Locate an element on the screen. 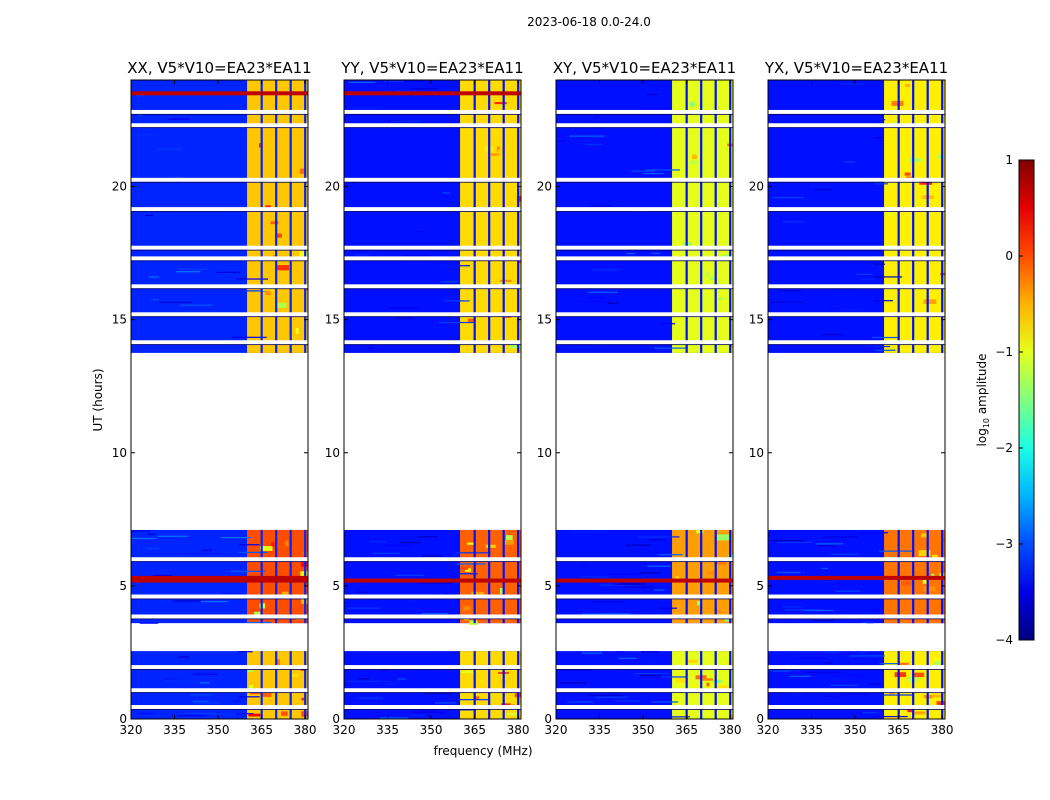 The width and height of the screenshot is (1050, 800). y-tick-label: 20 is located at coordinates (332, 187).